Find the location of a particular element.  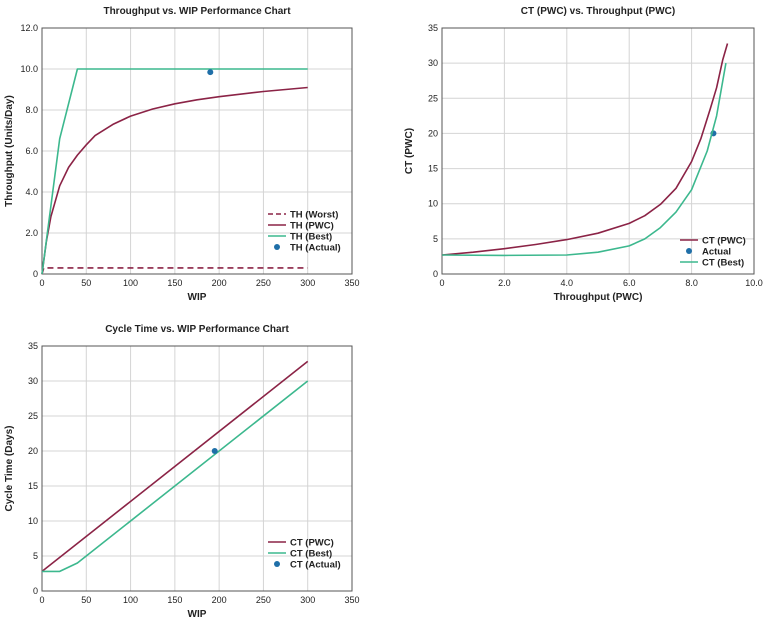

chart-title: Cycle Time vs. WIP Performance Chart is located at coordinates (197, 329).